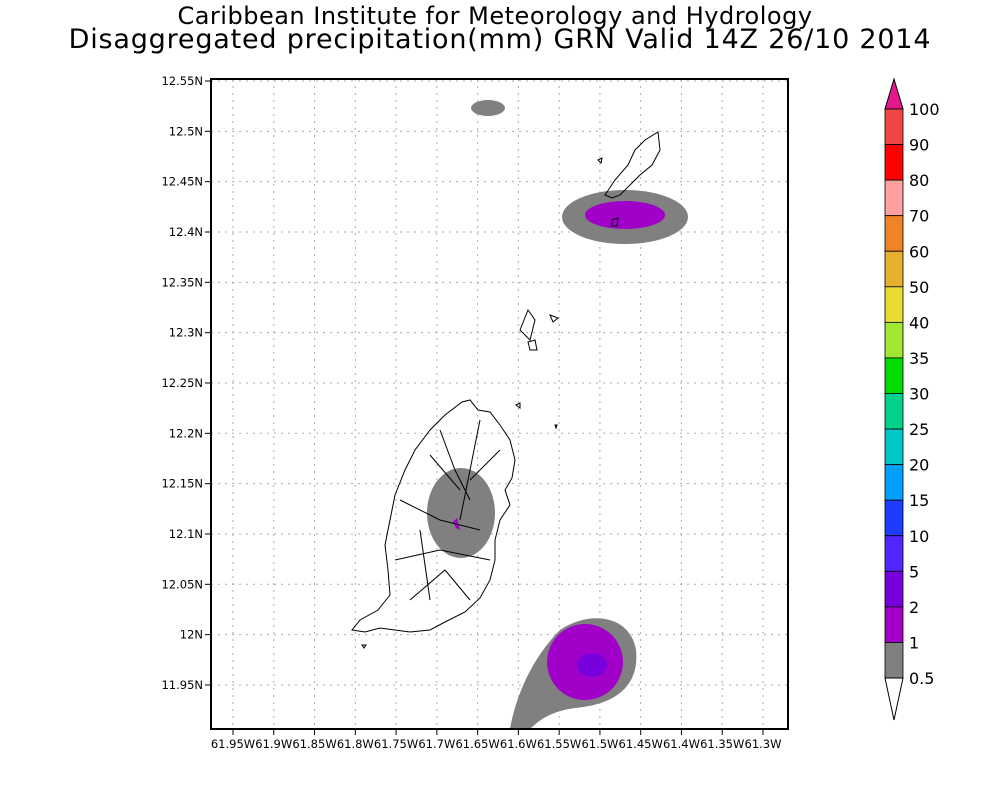 The height and width of the screenshot is (800, 1000). I want to click on lat-tick-label: 12.2N, so click(186, 433).